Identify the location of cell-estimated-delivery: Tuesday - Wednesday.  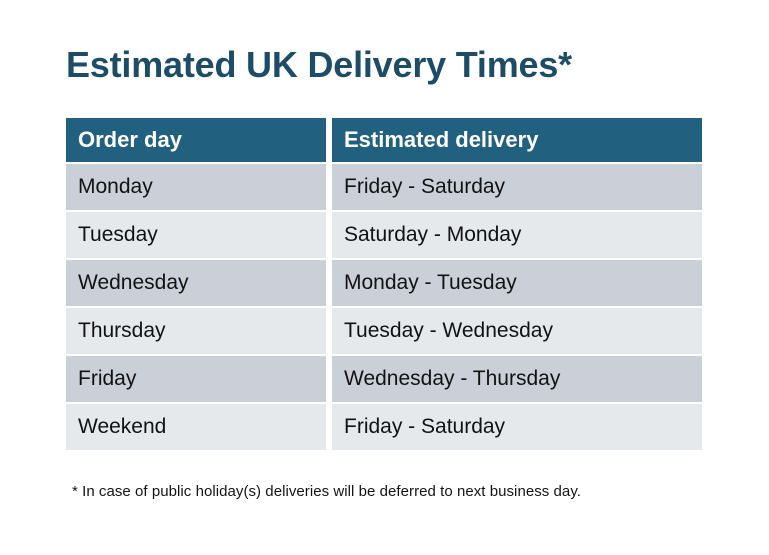
(517, 331).